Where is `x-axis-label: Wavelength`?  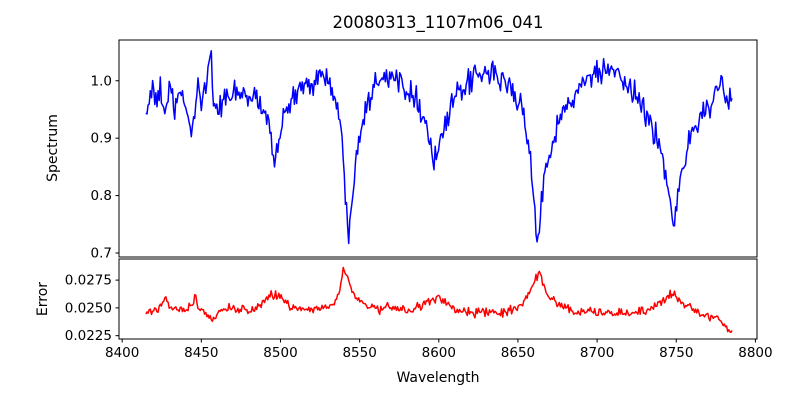
x-axis-label: Wavelength is located at coordinates (437, 378).